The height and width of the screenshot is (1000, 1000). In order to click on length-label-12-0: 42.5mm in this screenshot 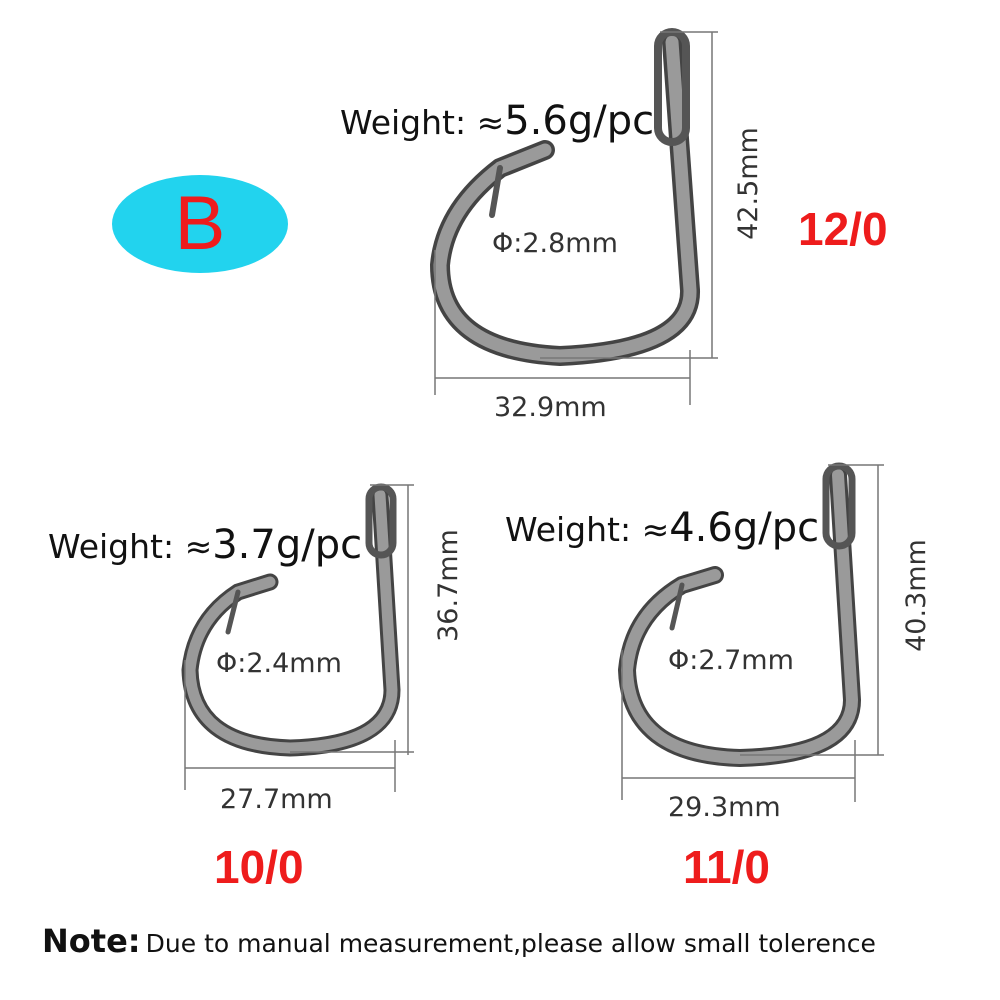, I will do `click(748, 183)`.